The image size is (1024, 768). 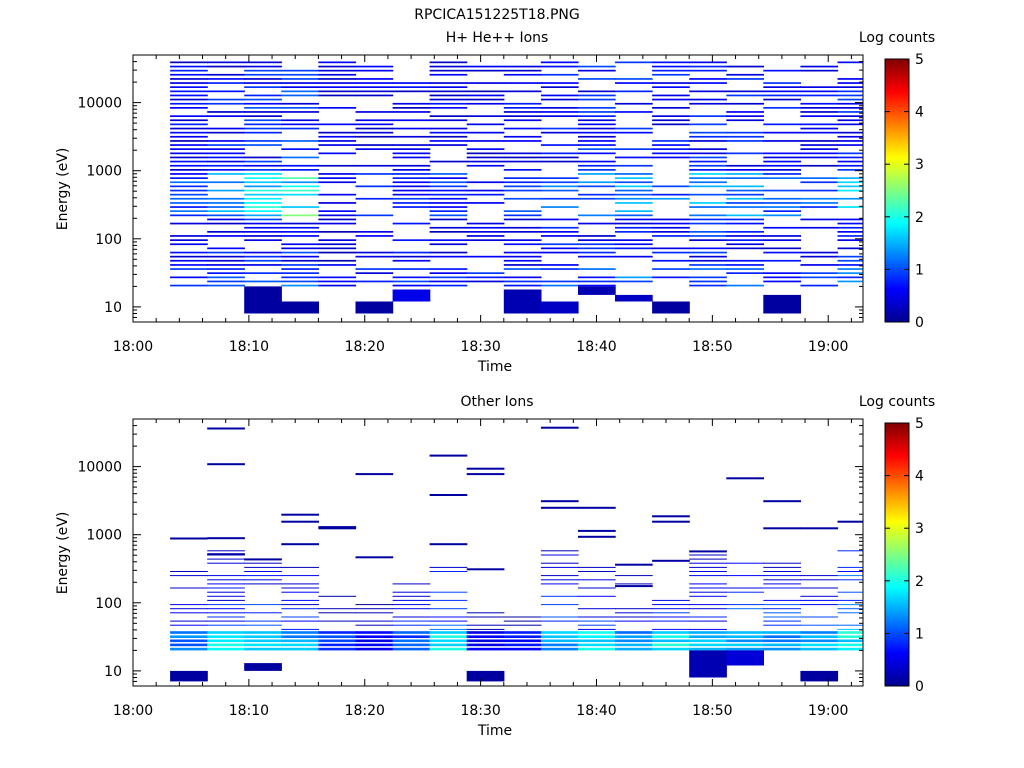 What do you see at coordinates (712, 347) in the screenshot?
I see `x-tick-label: 18:50` at bounding box center [712, 347].